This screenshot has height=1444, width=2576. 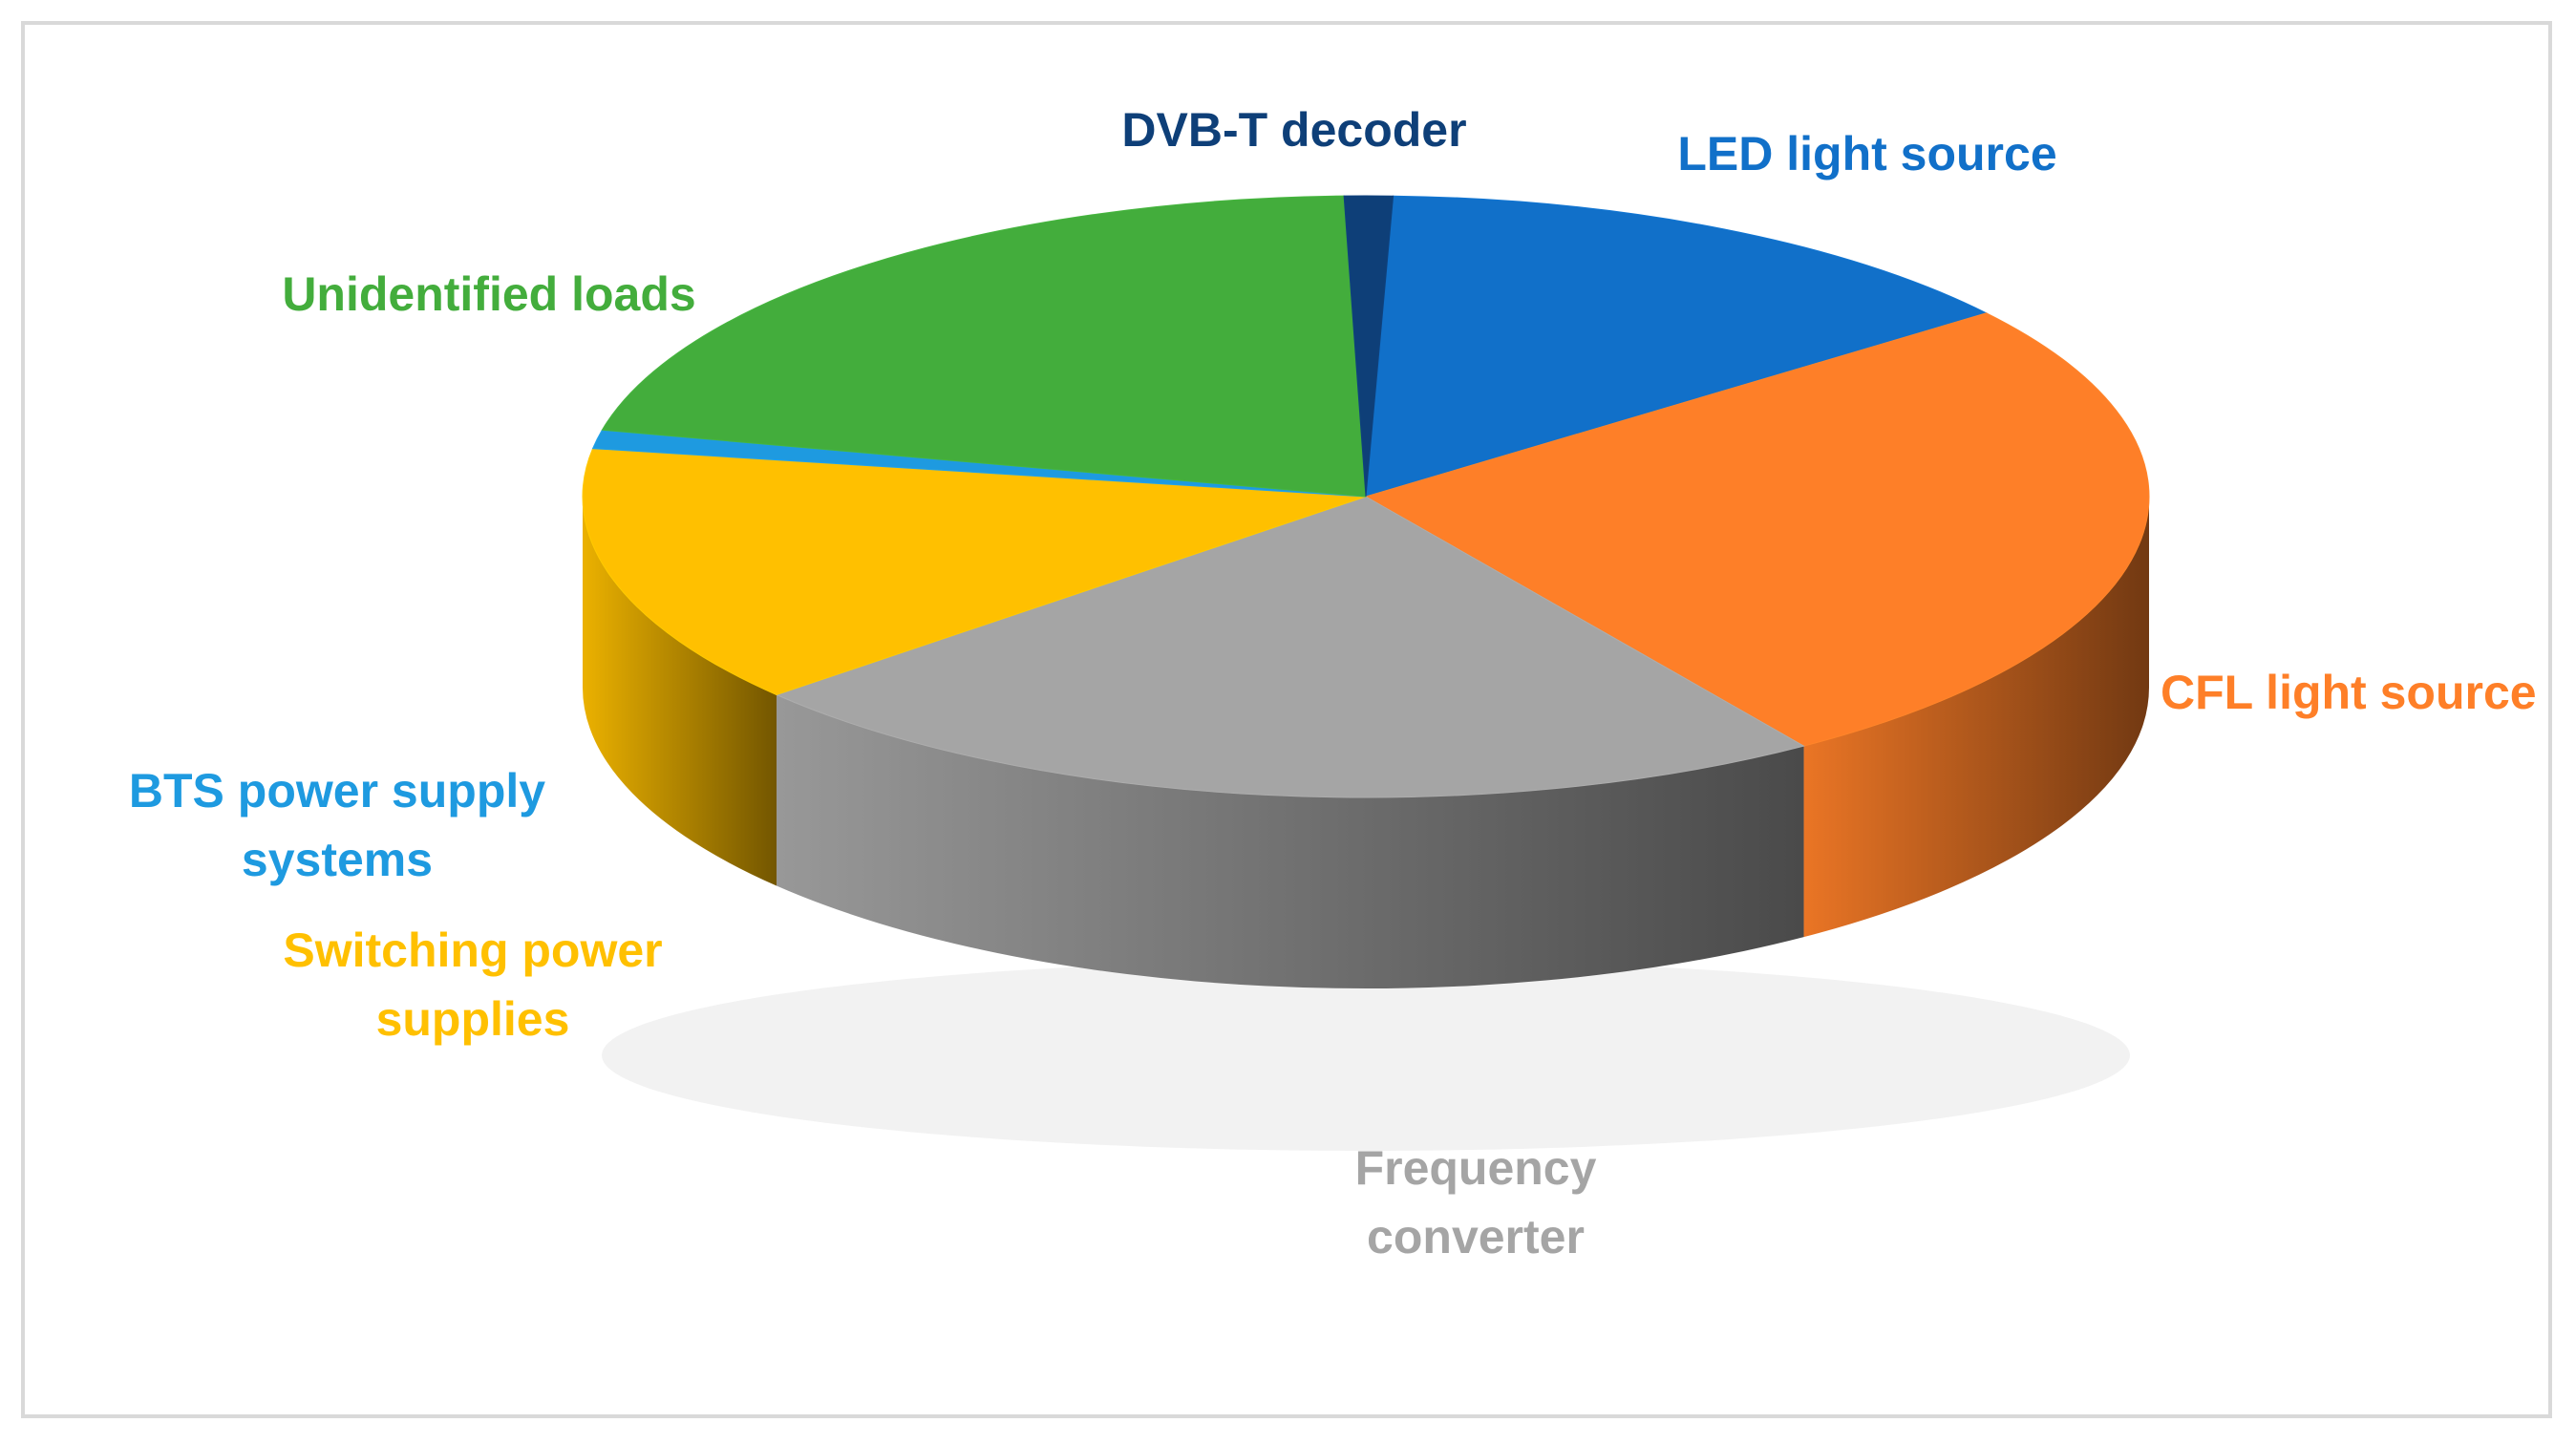 What do you see at coordinates (337, 859) in the screenshot?
I see `slice-label-line: systems` at bounding box center [337, 859].